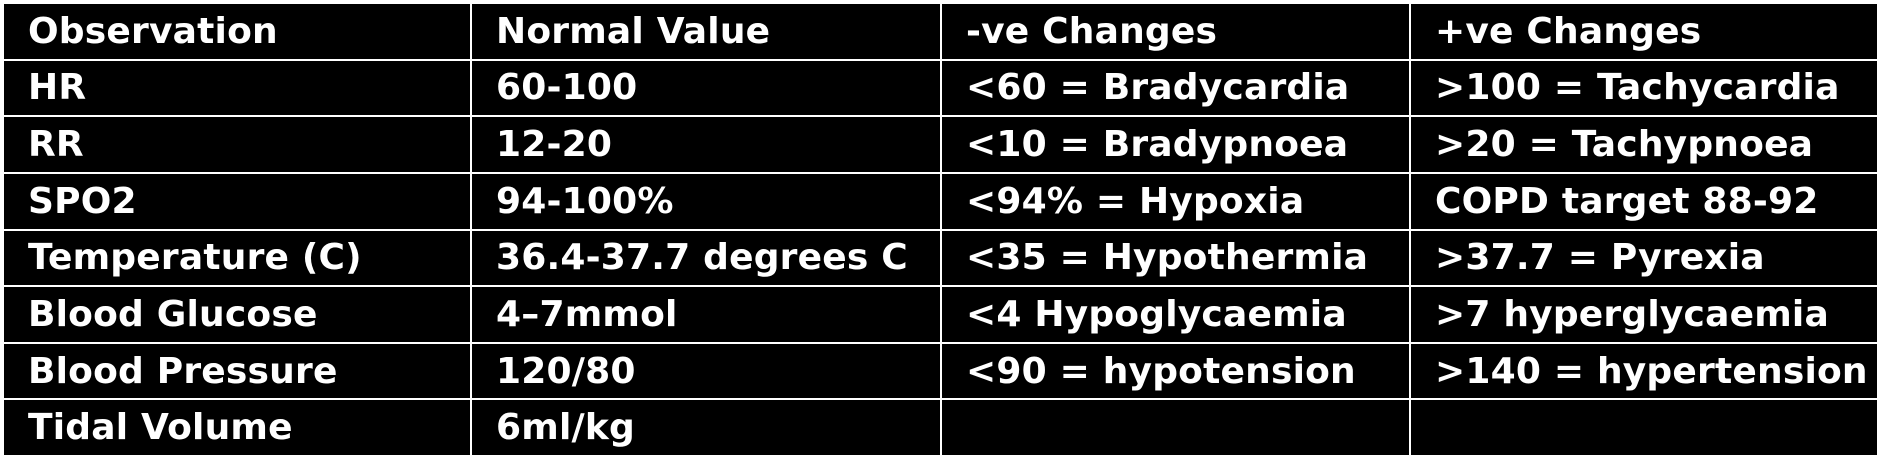 Image resolution: width=1879 pixels, height=459 pixels. Describe the element at coordinates (237, 31) in the screenshot. I see `header-cell-observation: Observation` at that location.